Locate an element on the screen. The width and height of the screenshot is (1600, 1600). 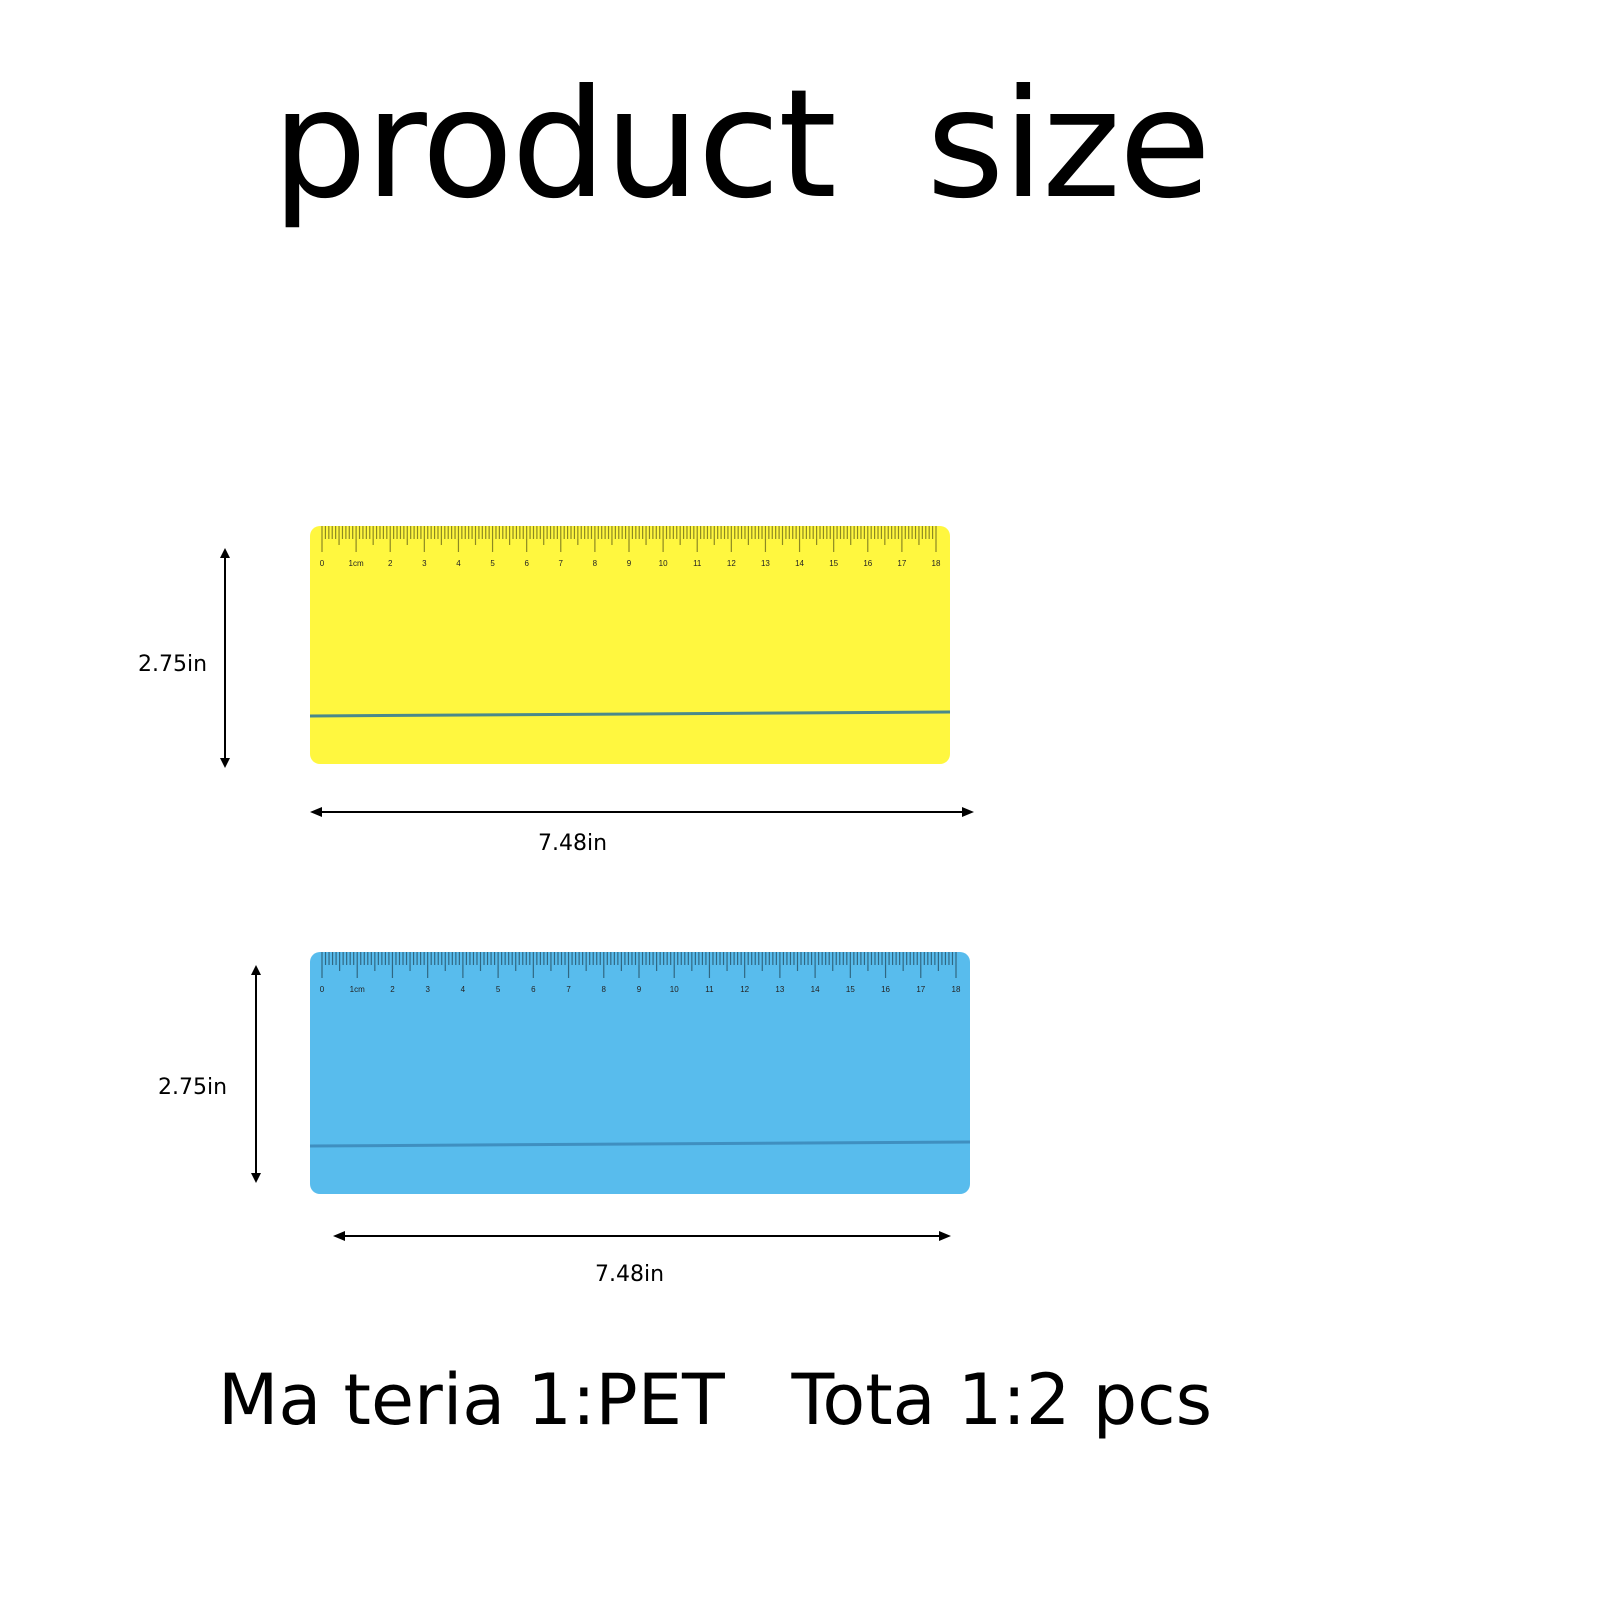
yellow-ruler: 0 1cm 2 3 4 5 6 7 8 9 10 11 12 13 14 15 16 17 18 is located at coordinates (630, 645).